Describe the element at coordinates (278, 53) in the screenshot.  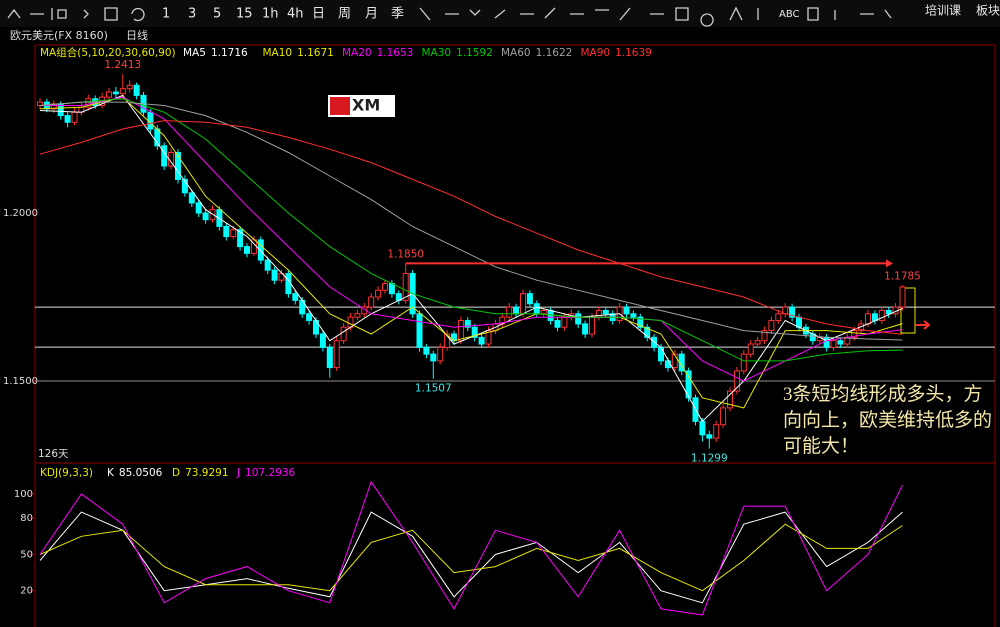
I see `legend-name: MA10` at that location.